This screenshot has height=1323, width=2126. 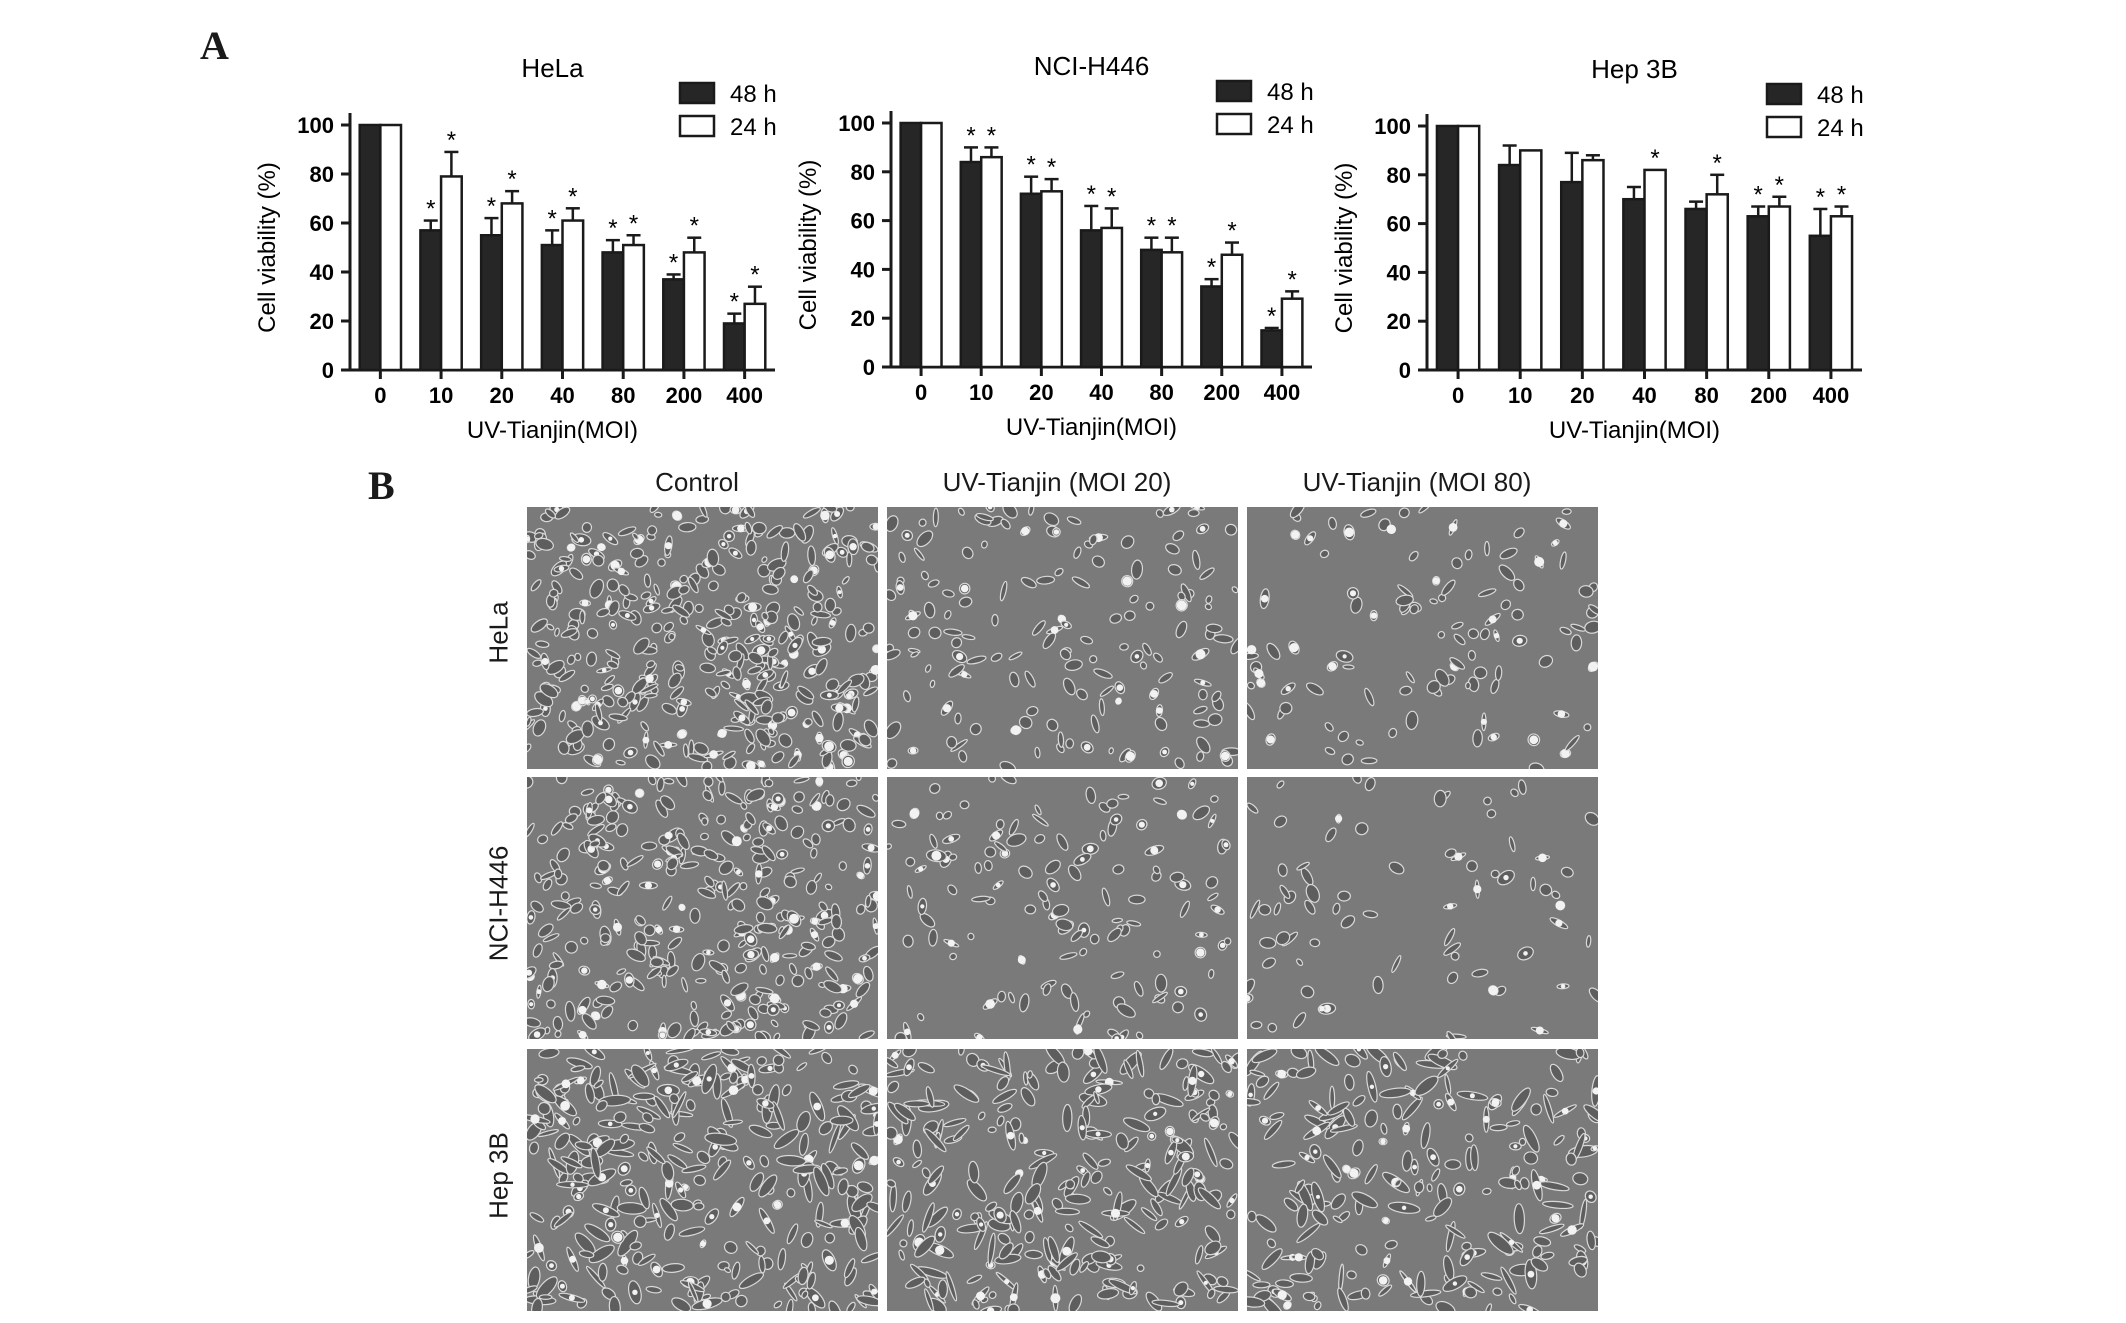 I want to click on chart1-y-tick-label: 20, so click(x=863, y=318).